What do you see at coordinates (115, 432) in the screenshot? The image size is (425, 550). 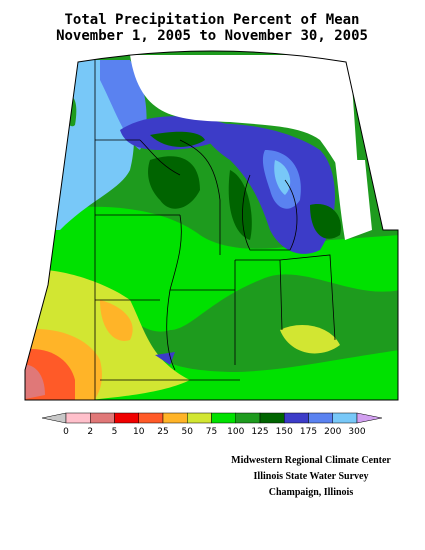 I see `legend-label: 5` at bounding box center [115, 432].